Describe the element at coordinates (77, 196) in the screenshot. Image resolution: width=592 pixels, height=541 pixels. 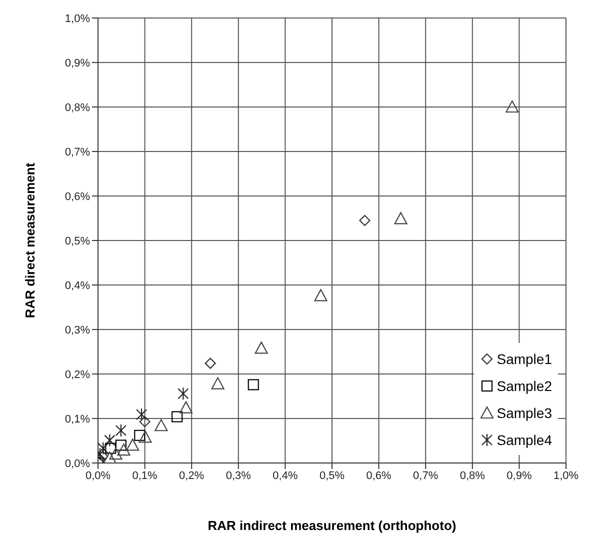
I see `y-tick-label: 0,6%` at that location.